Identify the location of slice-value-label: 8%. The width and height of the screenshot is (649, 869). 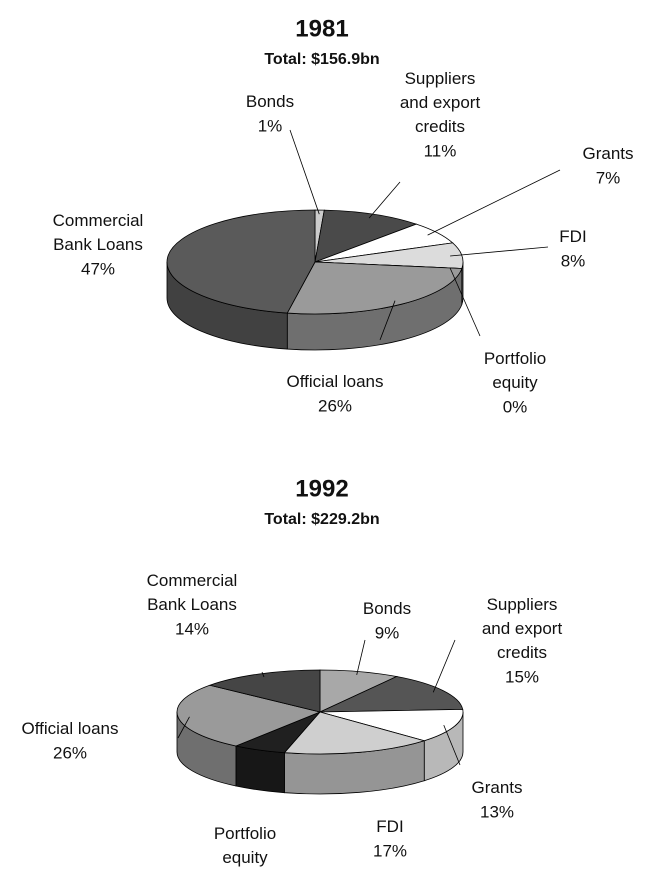
(573, 260).